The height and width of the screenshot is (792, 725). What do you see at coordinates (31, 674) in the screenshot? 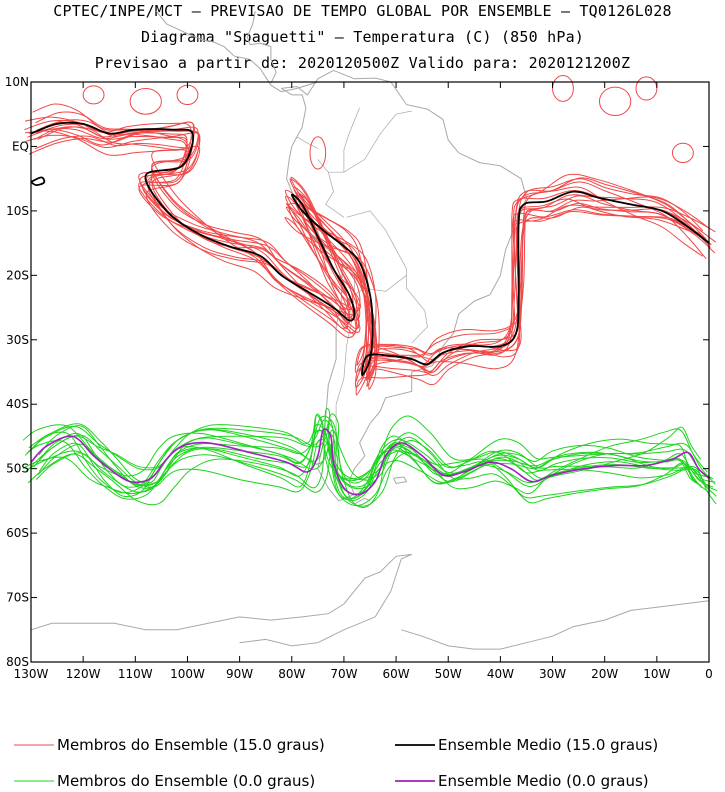
I see `x-tick-label: 130W` at bounding box center [31, 674].